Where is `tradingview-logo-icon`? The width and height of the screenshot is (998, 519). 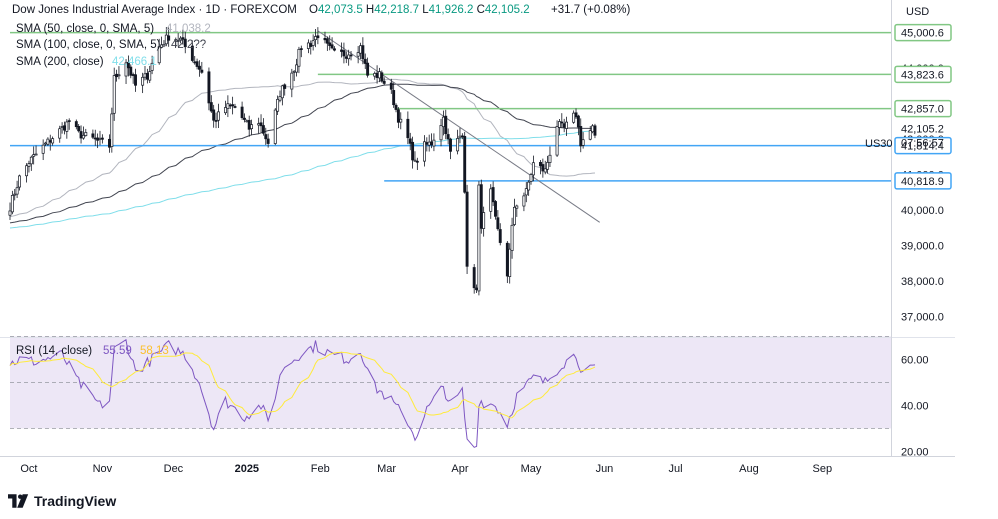
tradingview-logo-icon is located at coordinates (18, 501).